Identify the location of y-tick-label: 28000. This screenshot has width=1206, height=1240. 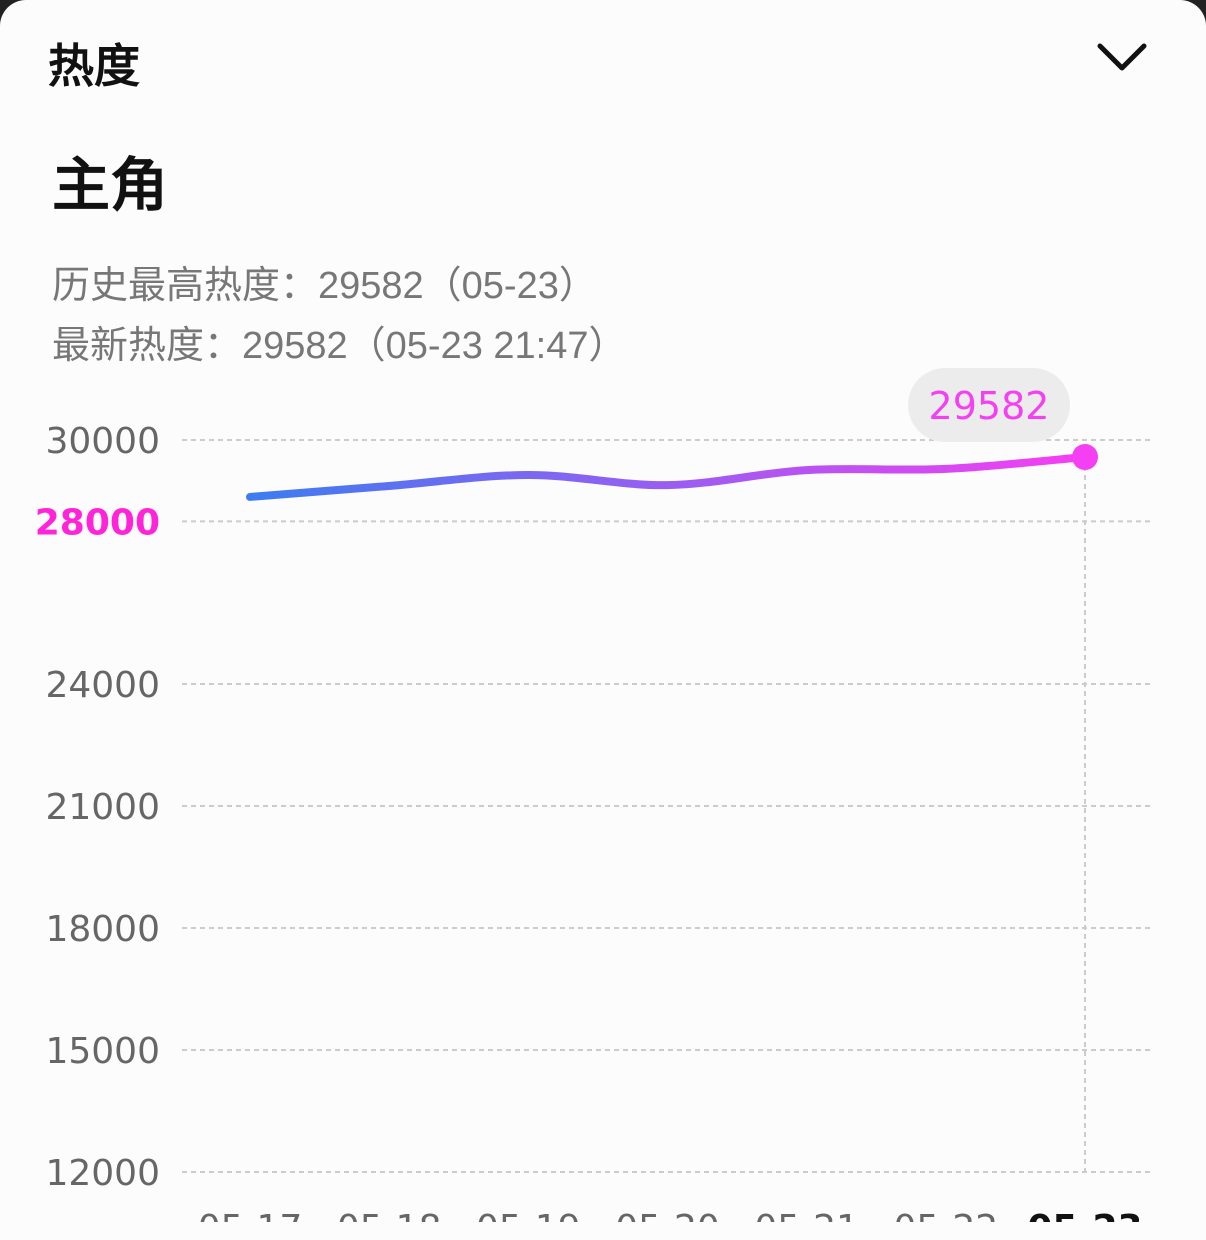
(97, 522).